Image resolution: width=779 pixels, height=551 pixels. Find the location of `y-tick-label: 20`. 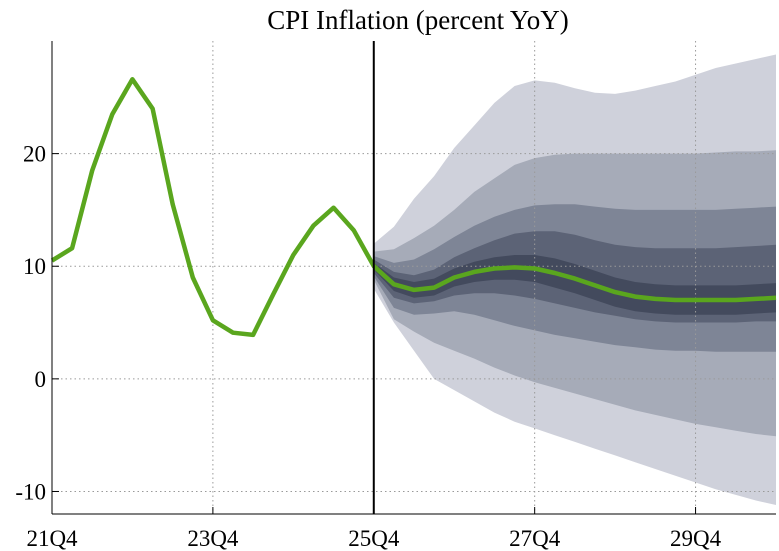

y-tick-label: 20 is located at coordinates (34, 154).